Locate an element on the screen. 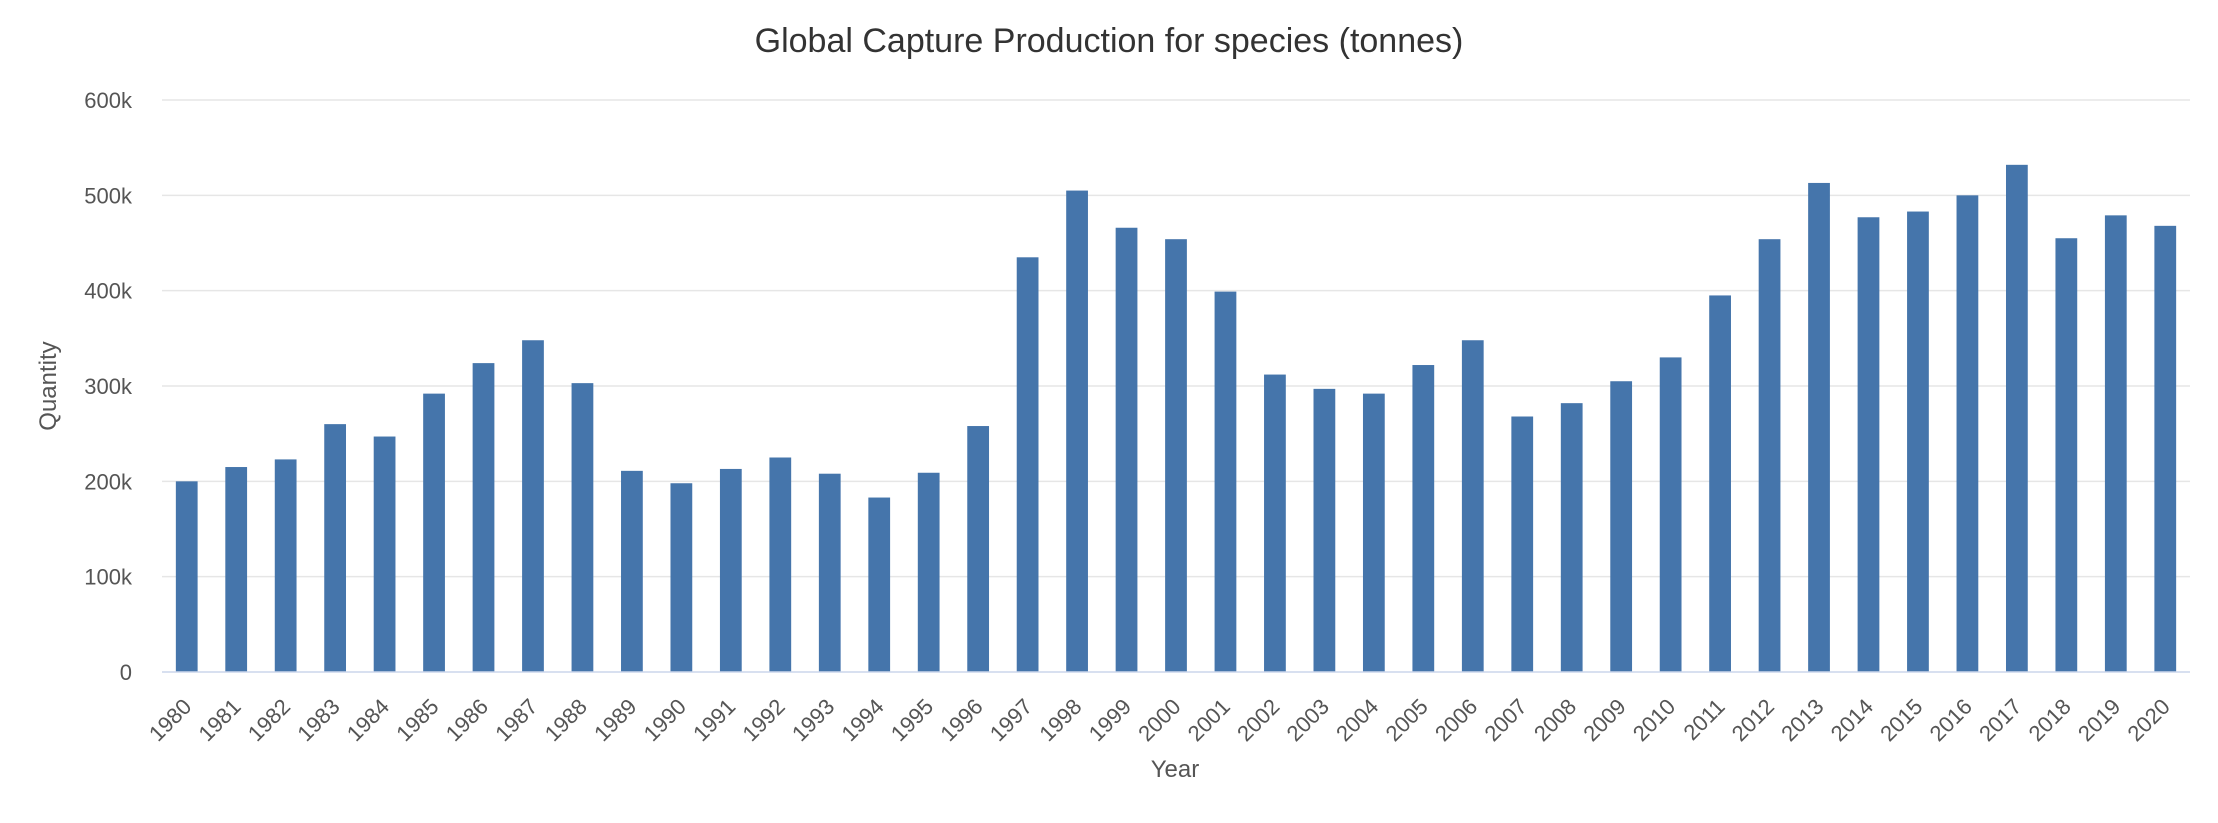 This screenshot has width=2218, height=823. x-tick-label: 2013 is located at coordinates (1802, 720).